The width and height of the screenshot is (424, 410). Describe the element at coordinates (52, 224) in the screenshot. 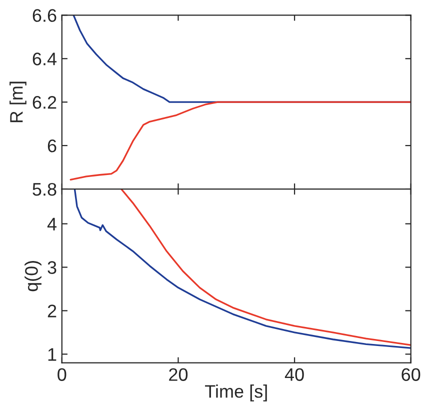

I see `y-tick-label: 4` at that location.